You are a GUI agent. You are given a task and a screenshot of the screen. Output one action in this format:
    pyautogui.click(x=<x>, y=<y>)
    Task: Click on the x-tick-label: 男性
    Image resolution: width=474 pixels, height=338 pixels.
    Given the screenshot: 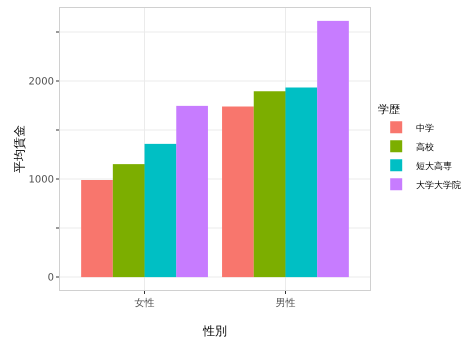 What is the action you would take?
    pyautogui.click(x=285, y=303)
    